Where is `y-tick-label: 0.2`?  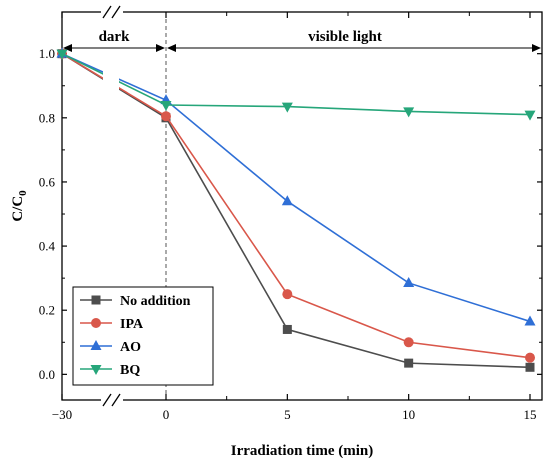 y-tick-label: 0.2 is located at coordinates (47, 310).